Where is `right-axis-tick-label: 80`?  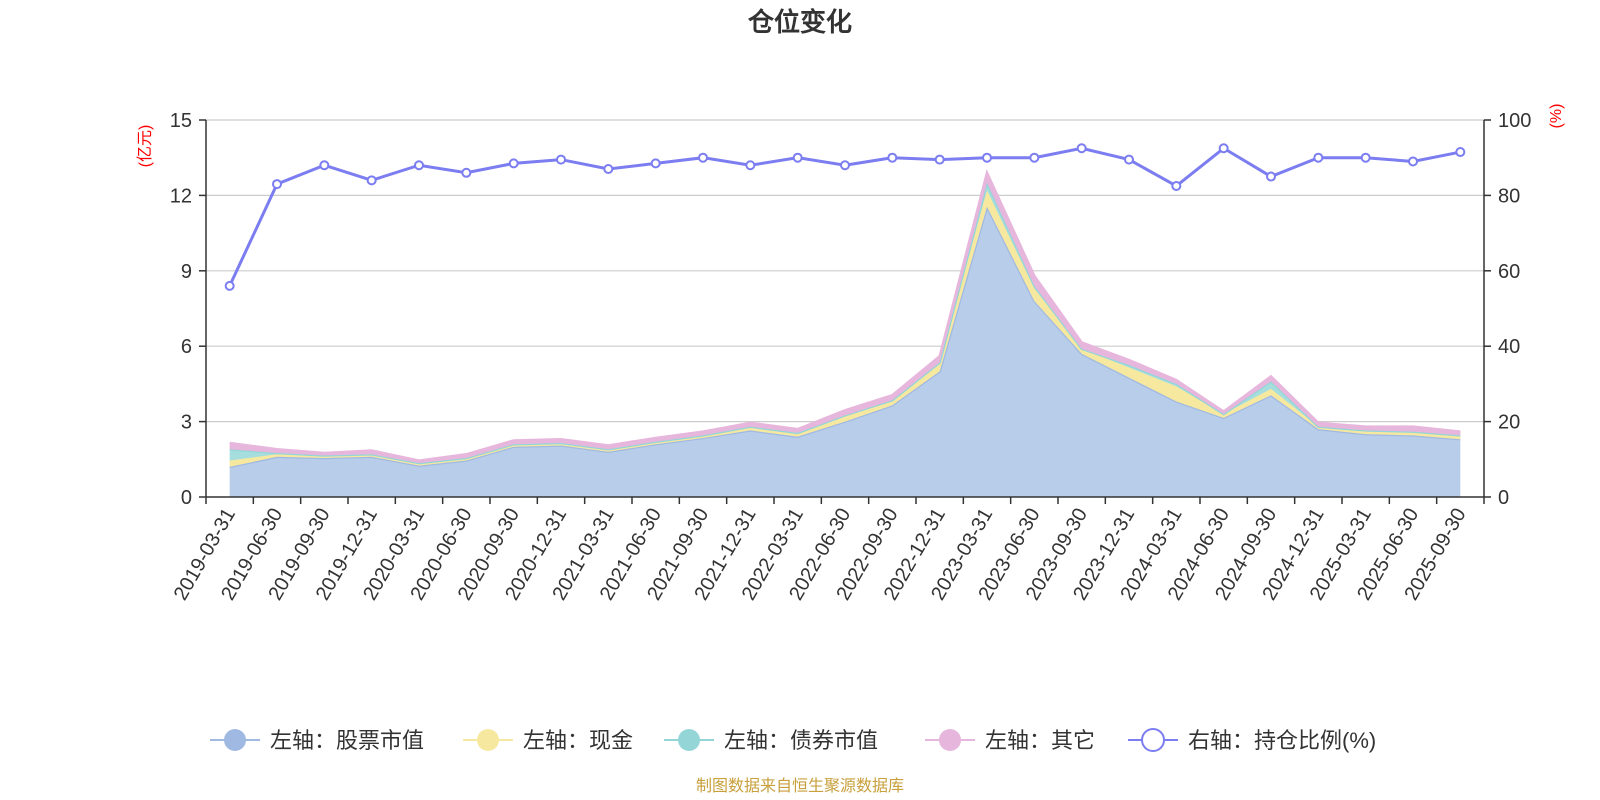 right-axis-tick-label: 80 is located at coordinates (1509, 196).